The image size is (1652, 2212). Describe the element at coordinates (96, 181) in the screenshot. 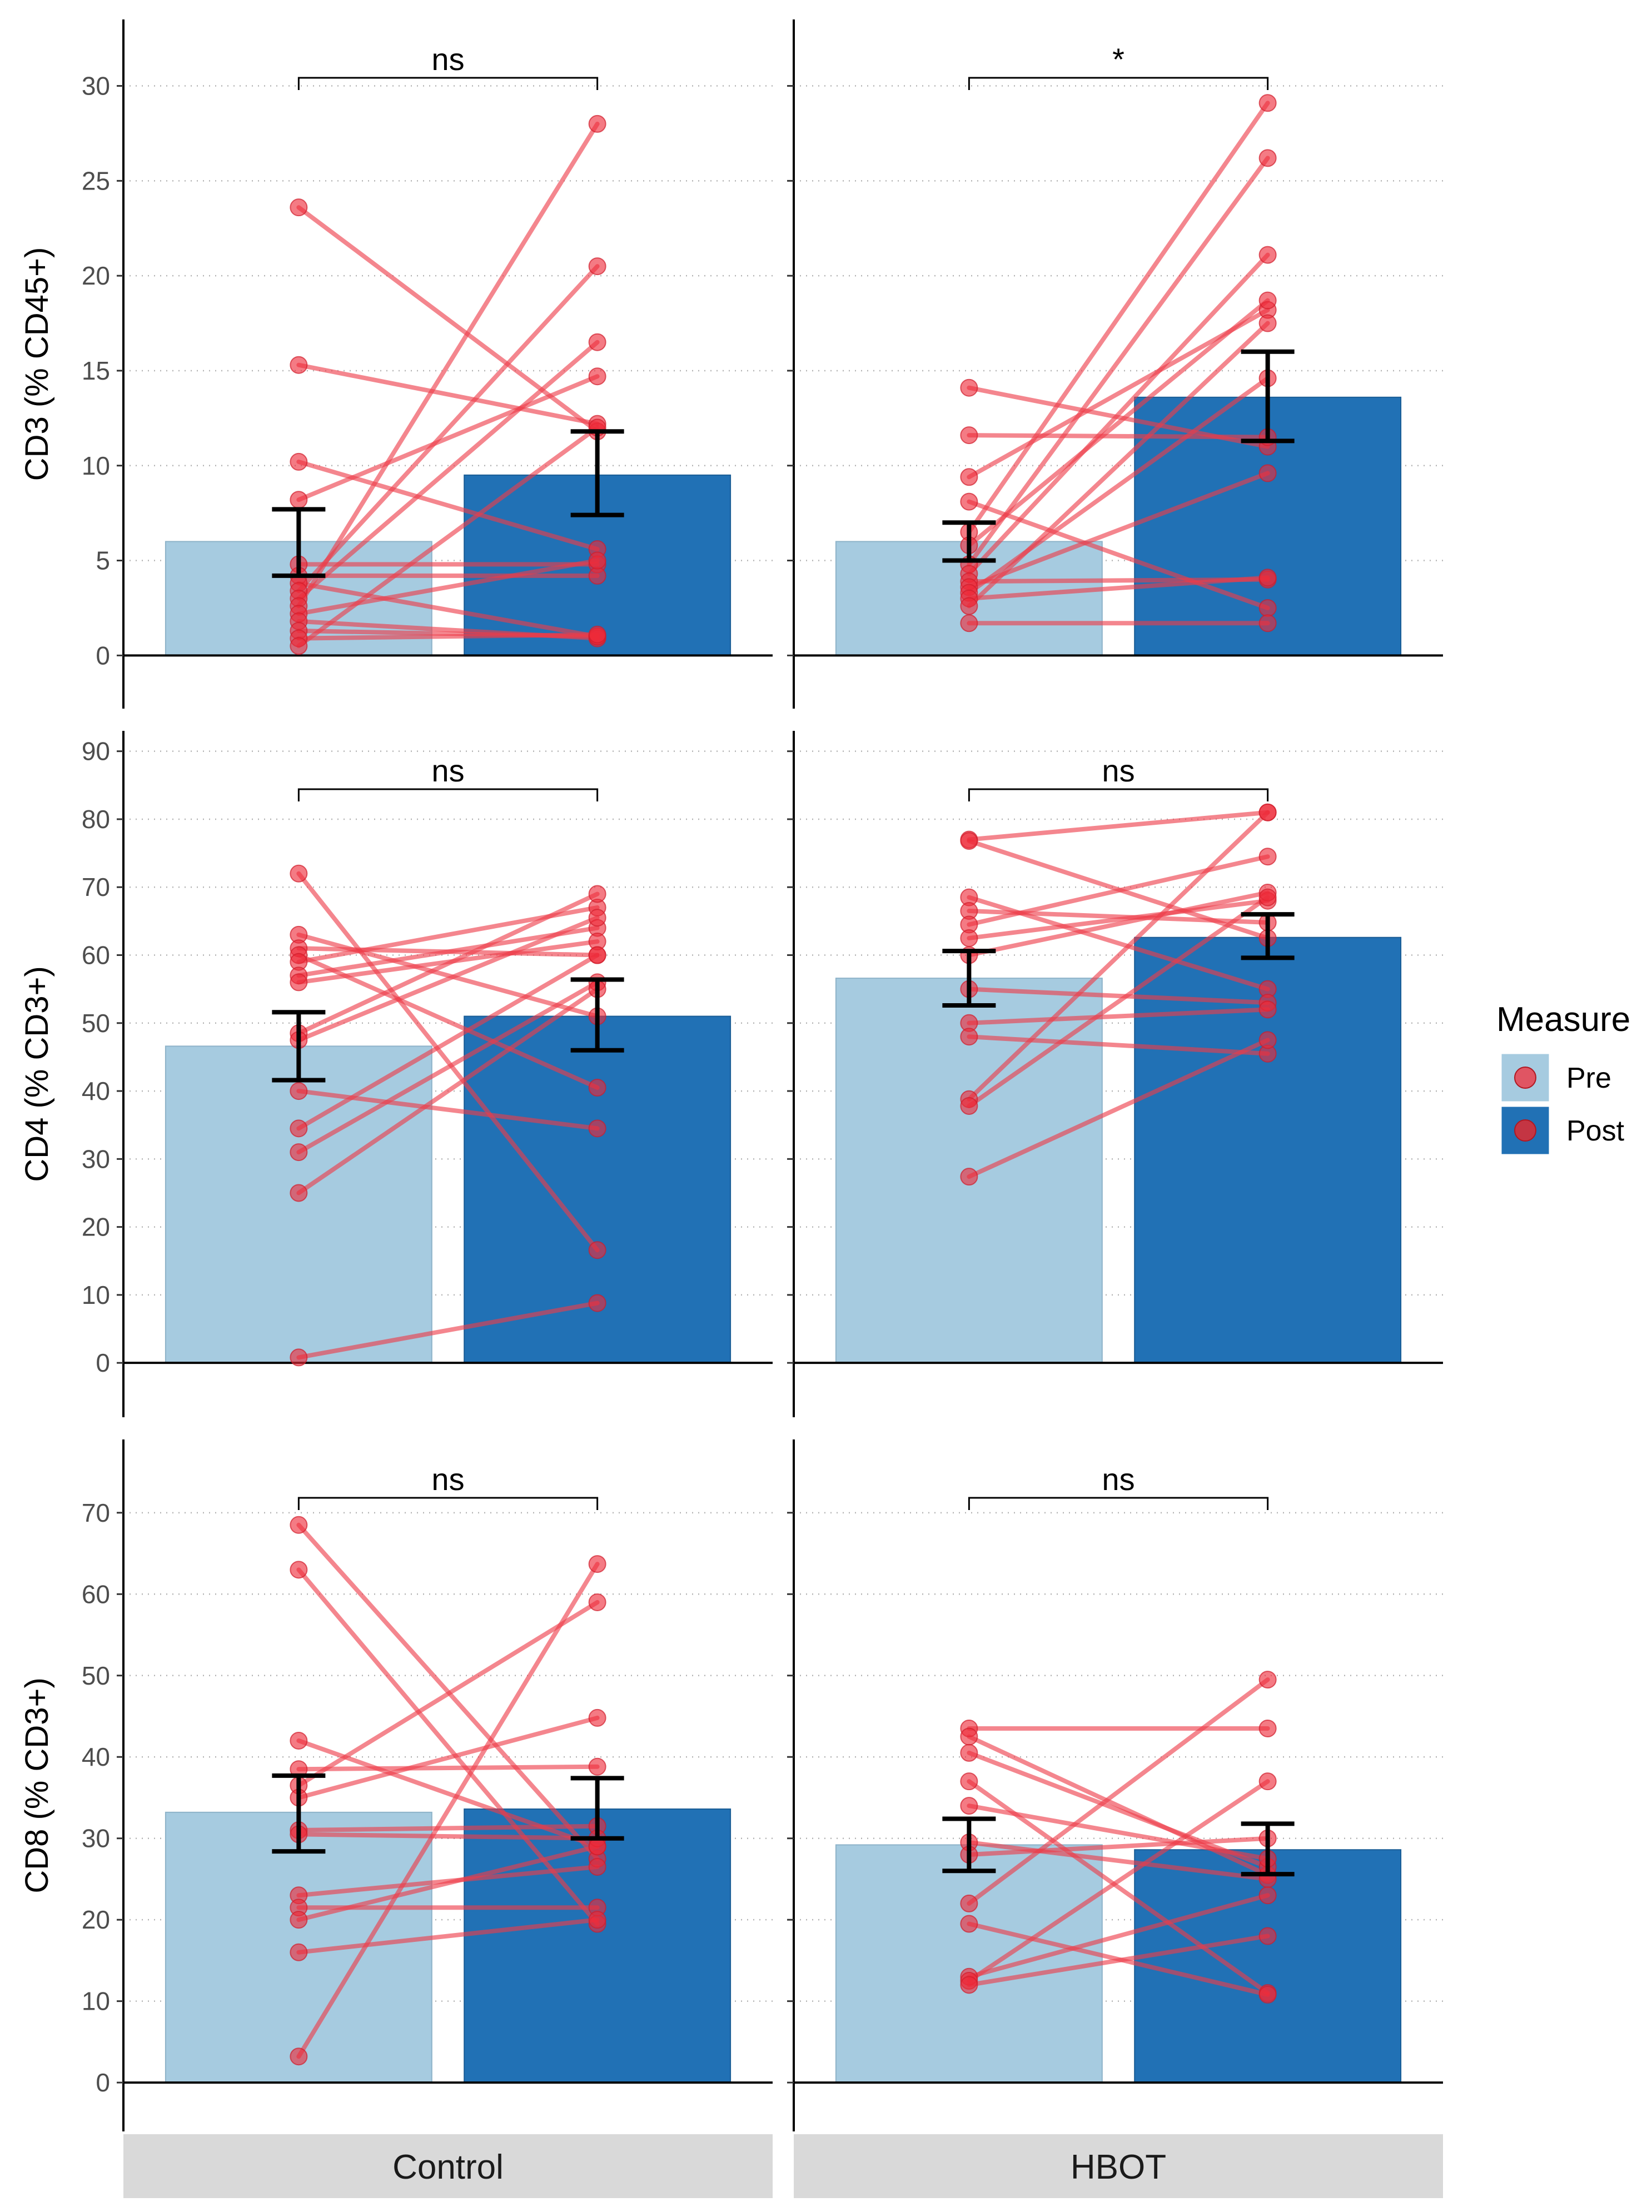

I see `y-tick-label-25: 25` at that location.